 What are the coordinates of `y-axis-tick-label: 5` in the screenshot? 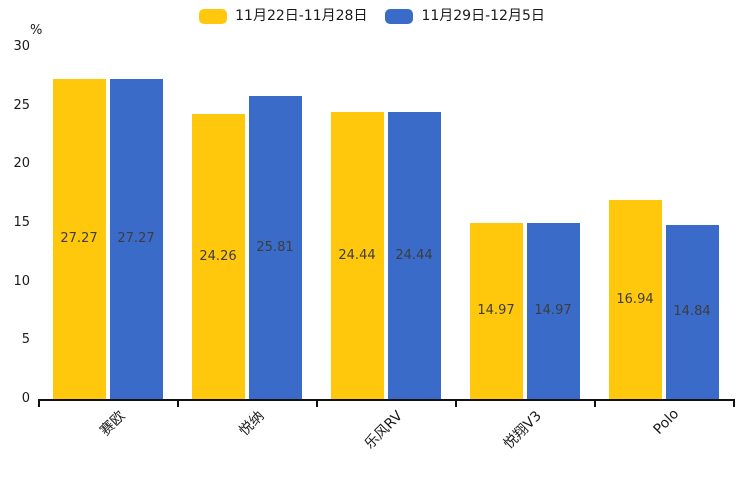 It's located at (25, 340).